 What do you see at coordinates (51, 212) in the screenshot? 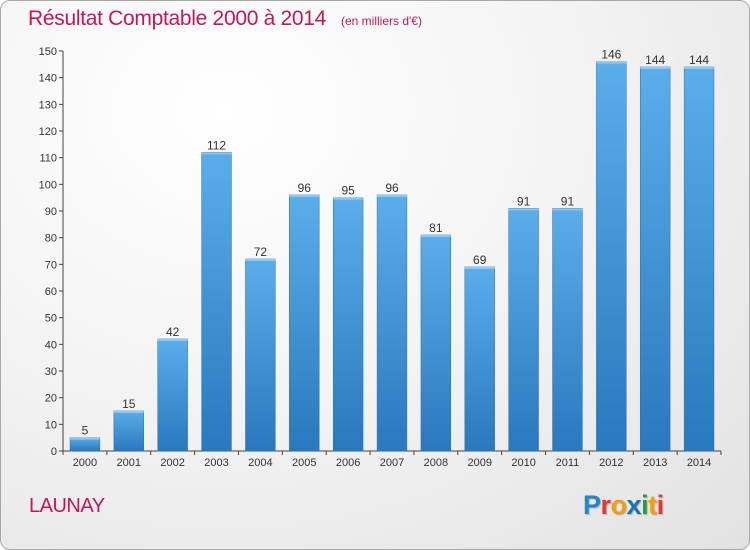
I see `y-tick-label: 90` at bounding box center [51, 212].